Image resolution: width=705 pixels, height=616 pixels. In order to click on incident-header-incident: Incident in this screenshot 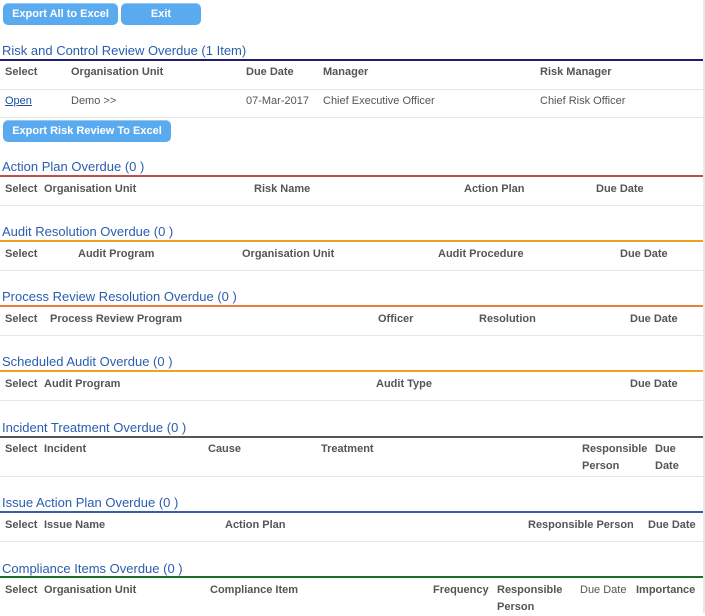, I will do `click(65, 449)`.